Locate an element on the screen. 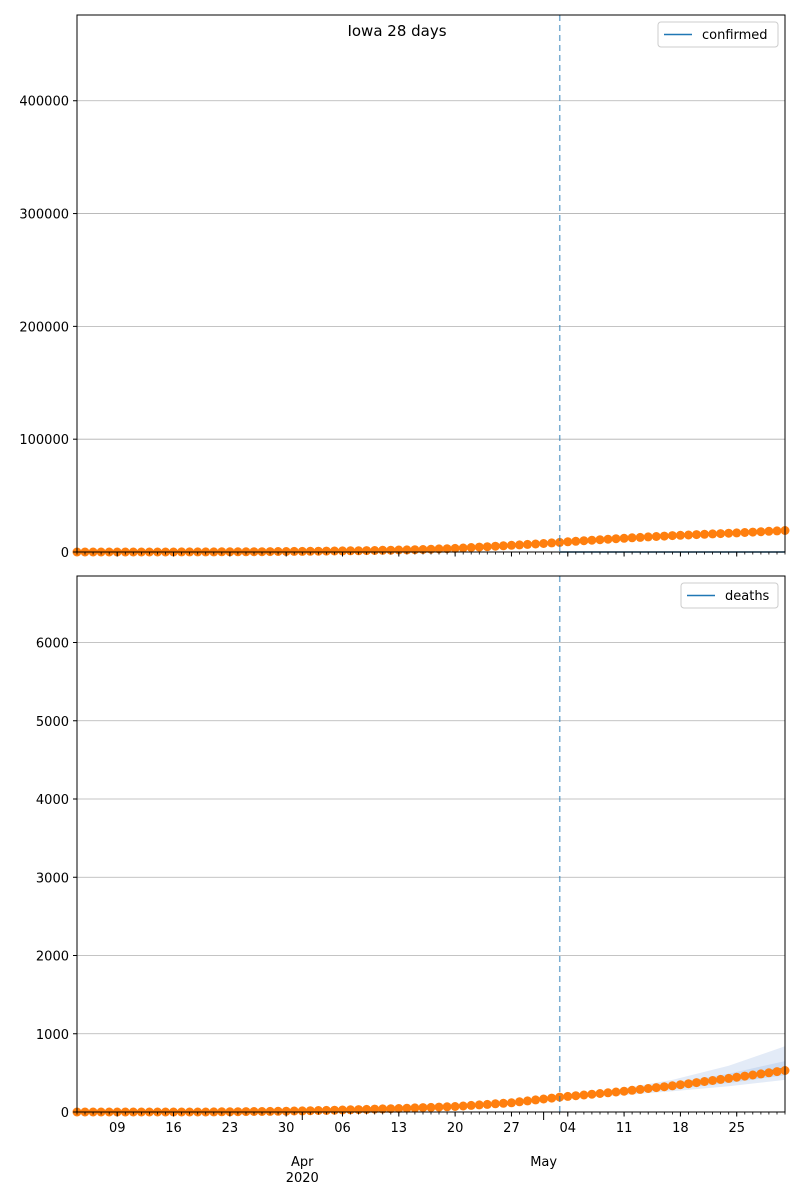  x-tick-label: 20 is located at coordinates (455, 1128).